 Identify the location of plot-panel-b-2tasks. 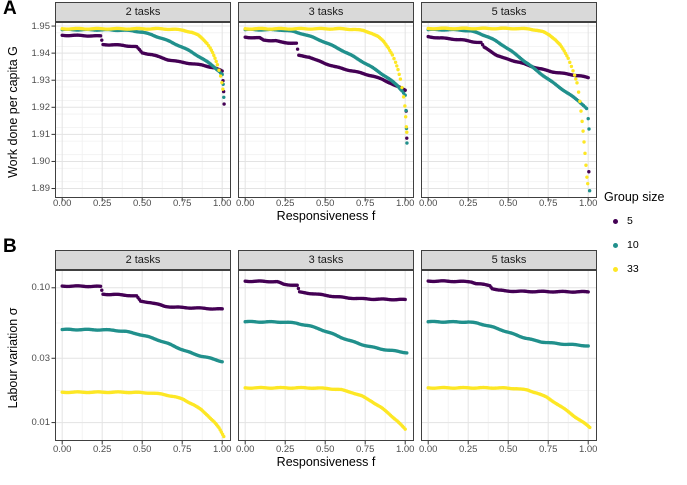
(141, 357).